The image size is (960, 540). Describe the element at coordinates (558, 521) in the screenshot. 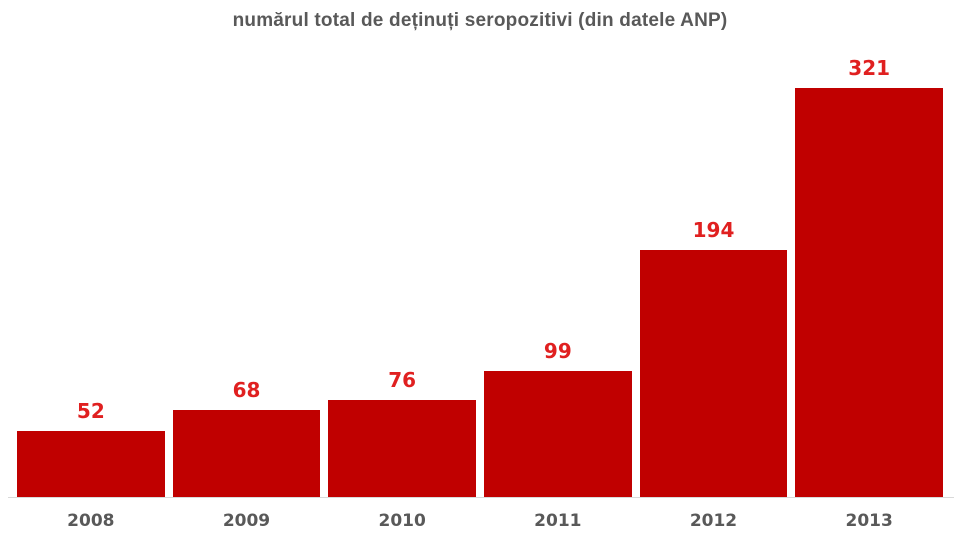

I see `x-axis-tick-label-2011: 2011` at that location.